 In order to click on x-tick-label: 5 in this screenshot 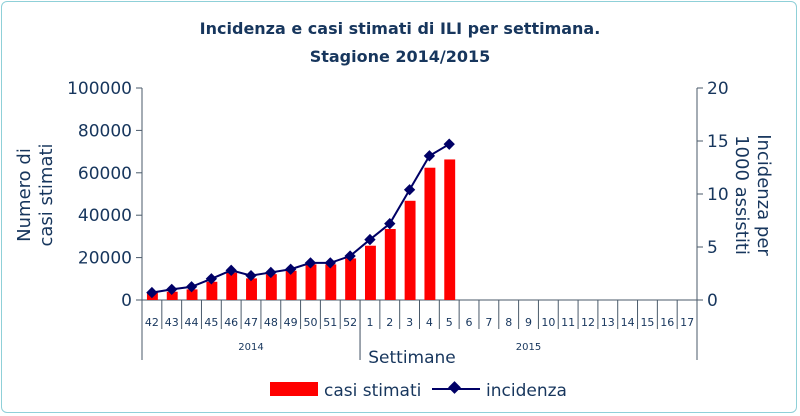, I will do `click(449, 322)`.